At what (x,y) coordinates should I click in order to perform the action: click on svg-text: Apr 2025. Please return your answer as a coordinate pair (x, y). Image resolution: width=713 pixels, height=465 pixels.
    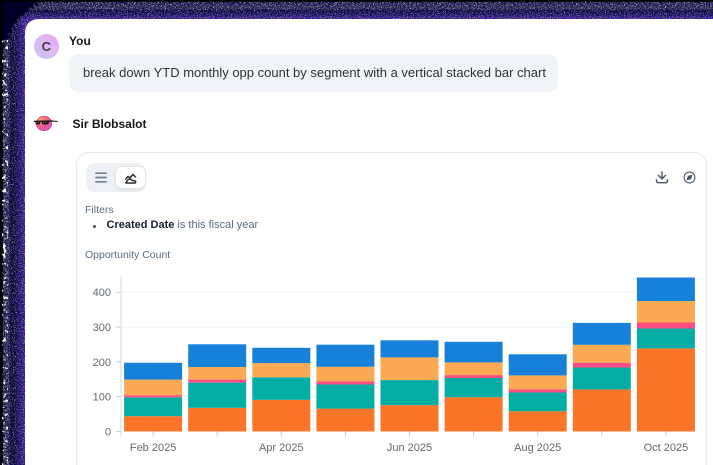
    Looking at the image, I should click on (281, 448).